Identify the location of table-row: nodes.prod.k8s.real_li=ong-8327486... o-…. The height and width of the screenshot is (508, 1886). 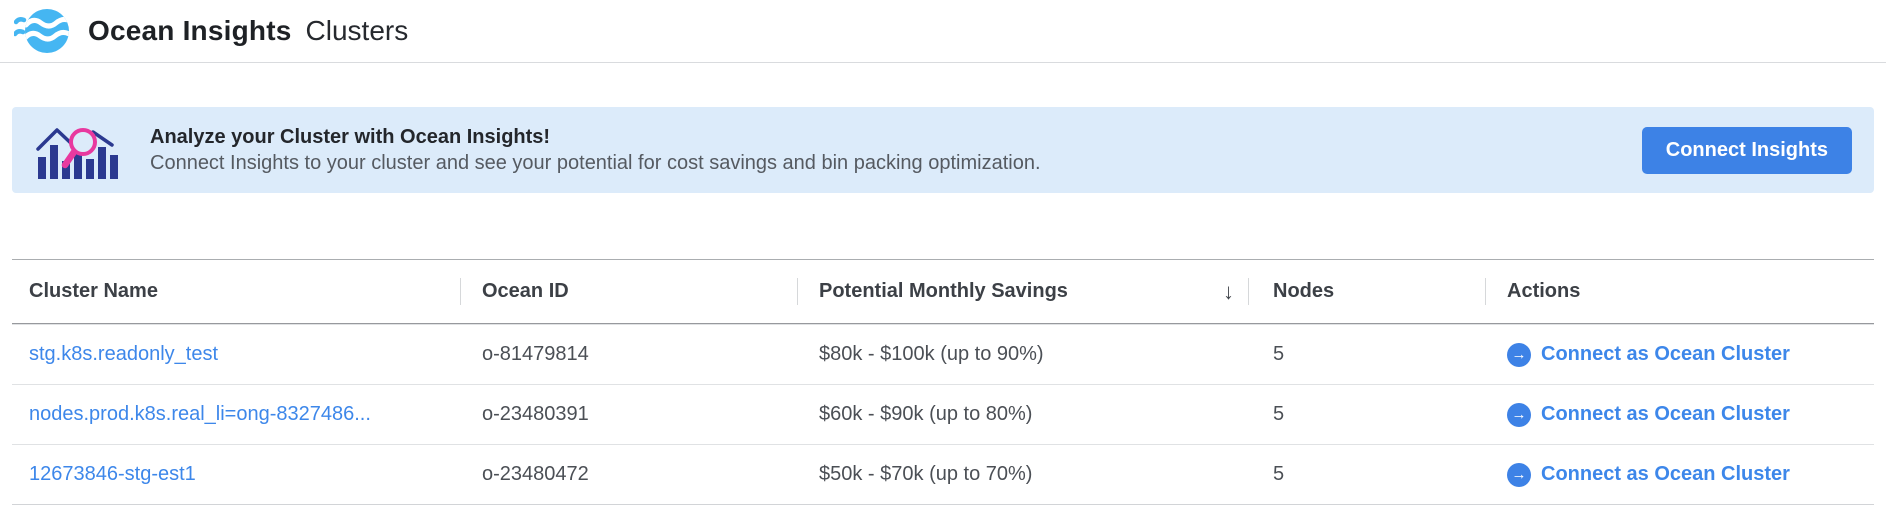
(943, 414).